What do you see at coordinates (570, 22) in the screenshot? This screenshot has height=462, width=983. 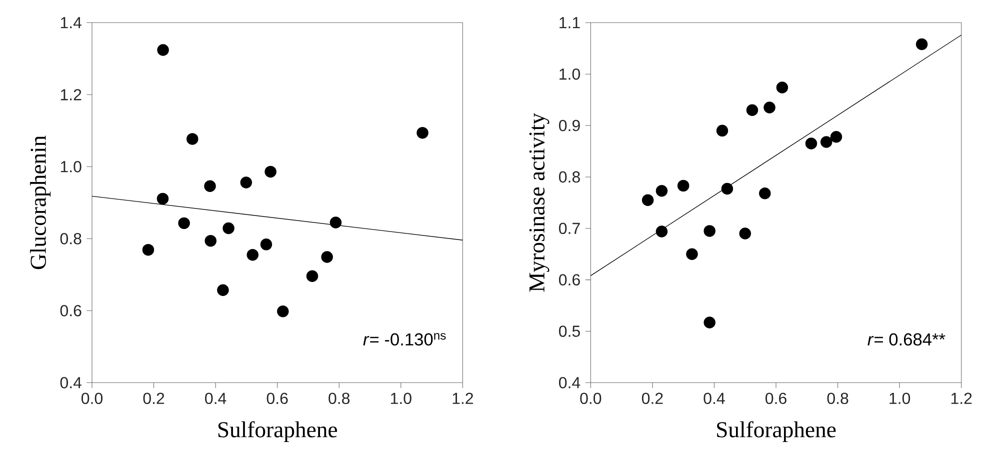 I see `y-tick-label: 1.1` at bounding box center [570, 22].